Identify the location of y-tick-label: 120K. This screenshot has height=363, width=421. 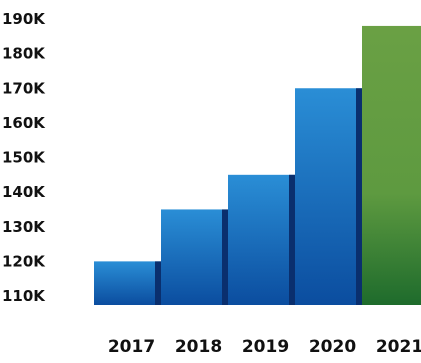
(24, 261).